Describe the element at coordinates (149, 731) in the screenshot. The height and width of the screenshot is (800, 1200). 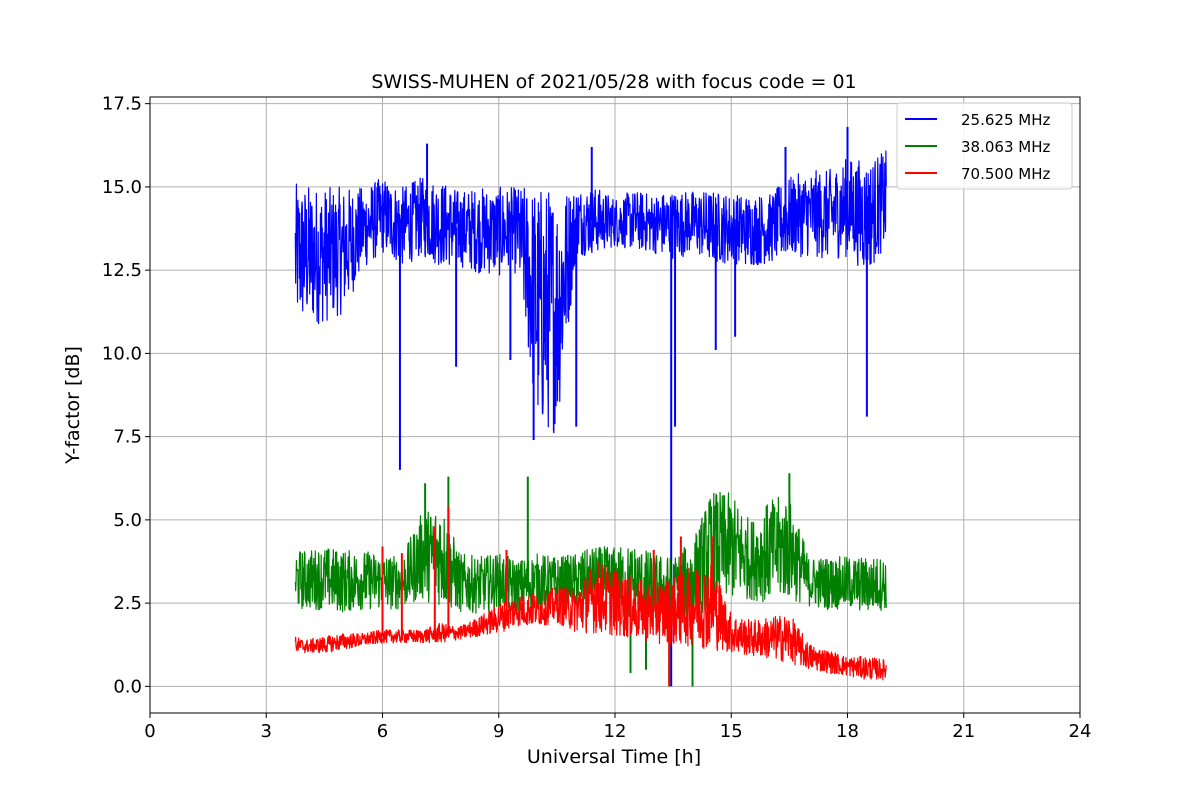
I see `x-tick-label: 0` at that location.